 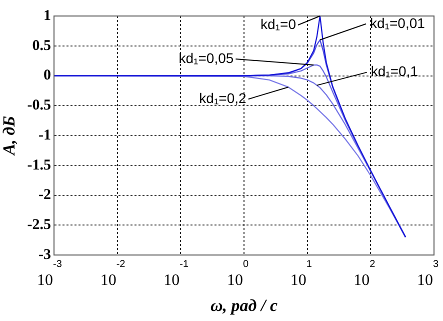 I want to click on y-tick-label: -1.5, so click(x=39, y=165).